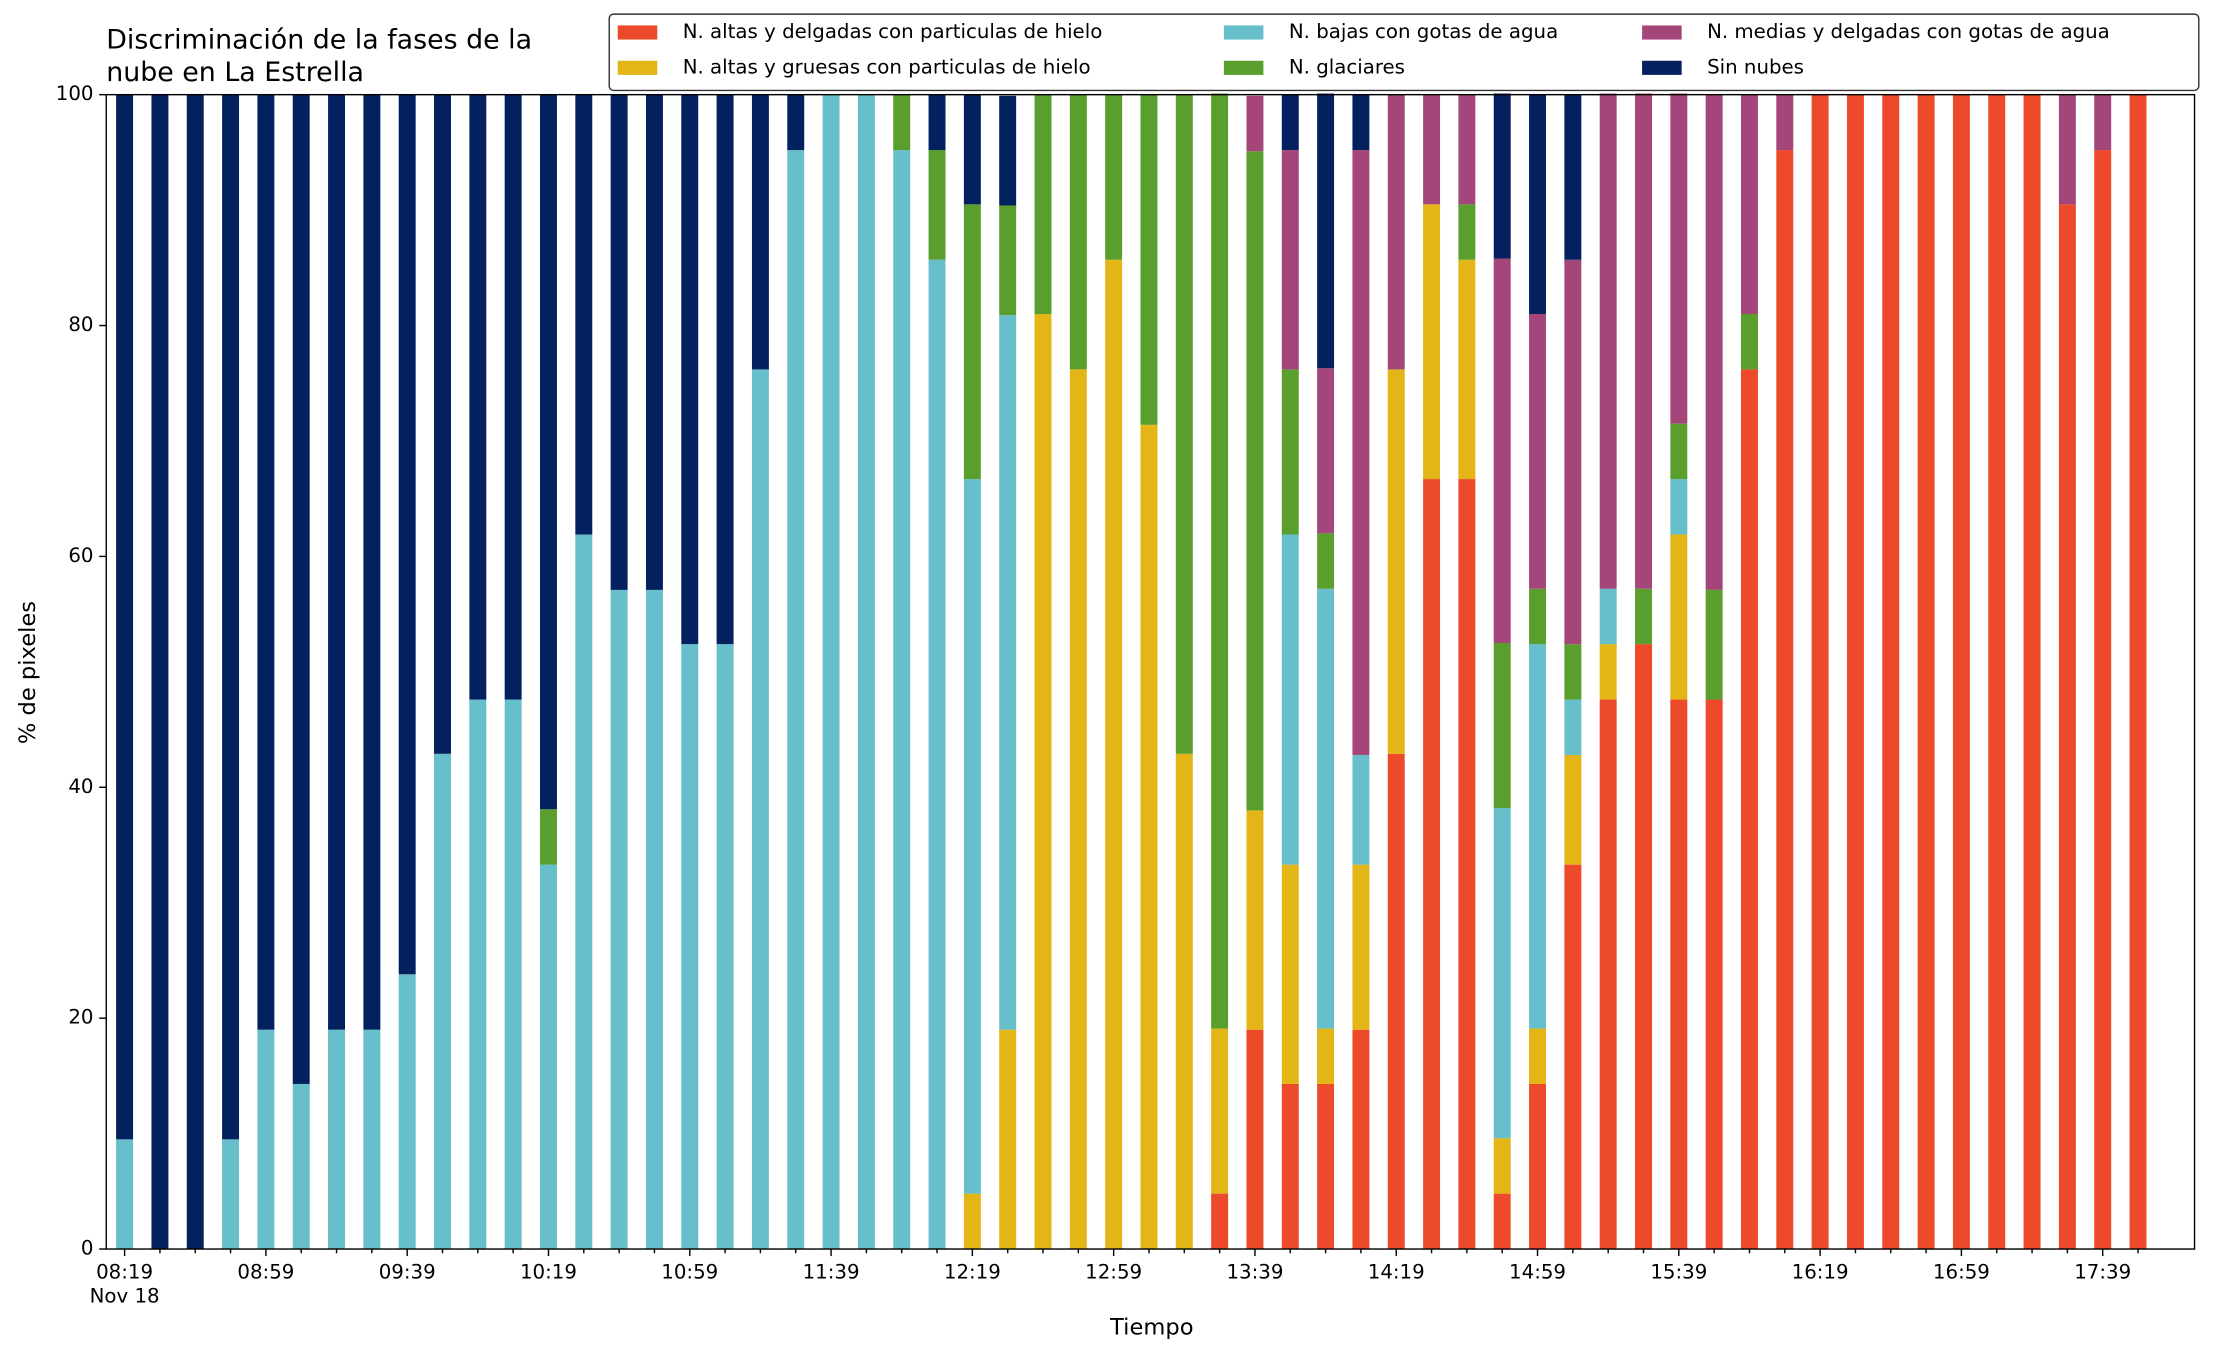  What do you see at coordinates (28, 672) in the screenshot?
I see `y-axis-title: % de pixeles` at bounding box center [28, 672].